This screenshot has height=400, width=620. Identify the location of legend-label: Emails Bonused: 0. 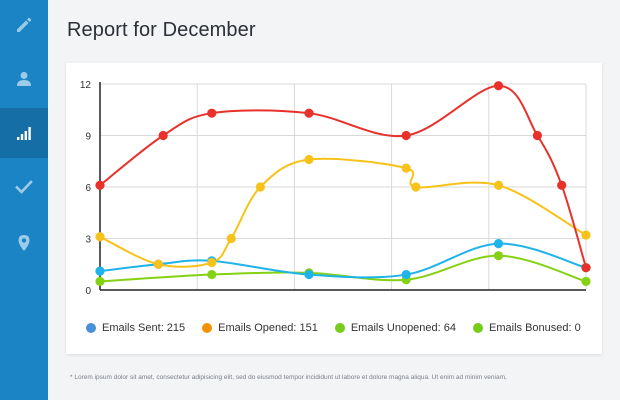
(535, 328).